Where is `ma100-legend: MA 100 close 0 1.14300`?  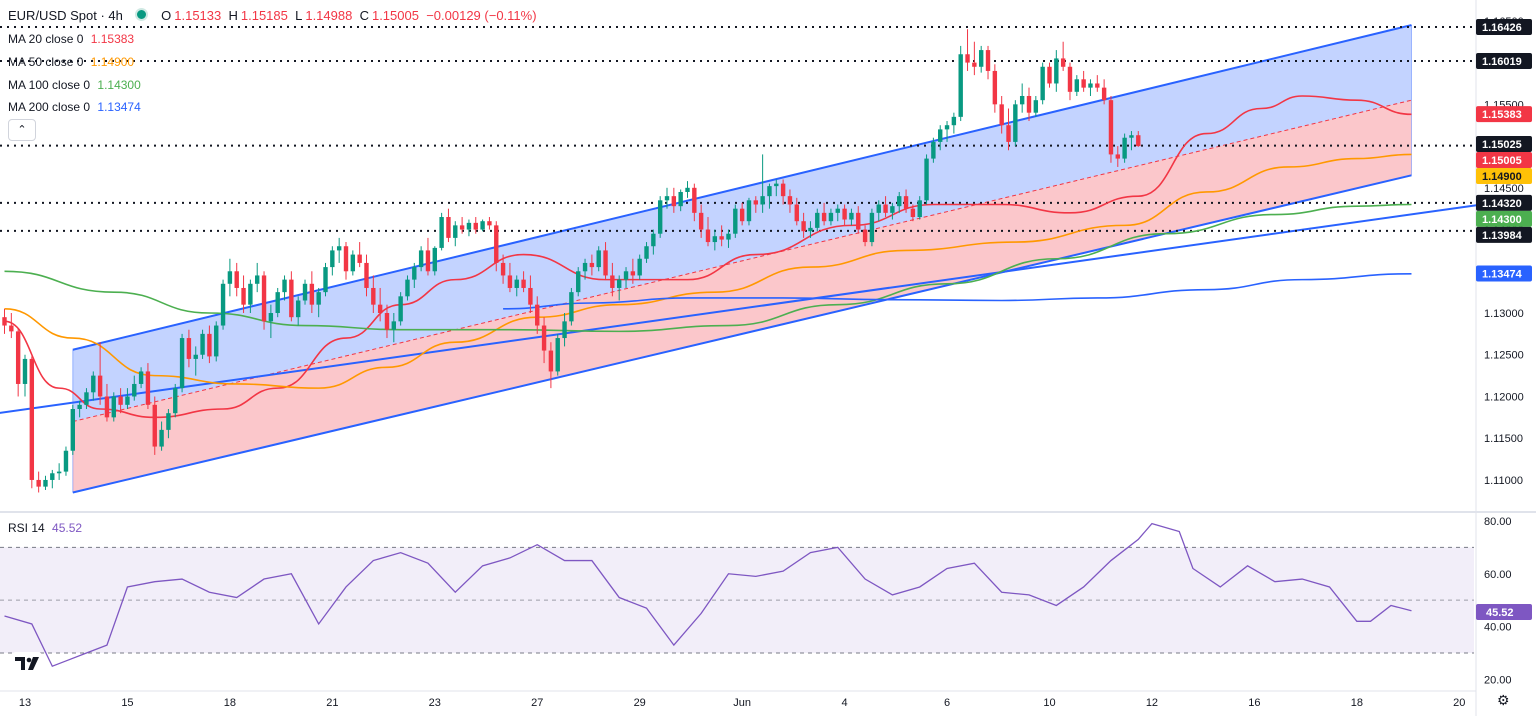 ma100-legend: MA 100 close 0 1.14300 is located at coordinates (74, 85).